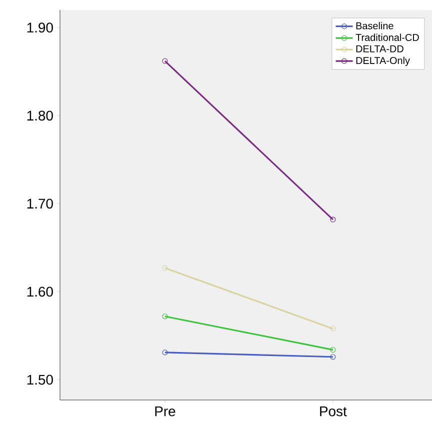  I want to click on legend-label: Traditional-CD, so click(387, 37).